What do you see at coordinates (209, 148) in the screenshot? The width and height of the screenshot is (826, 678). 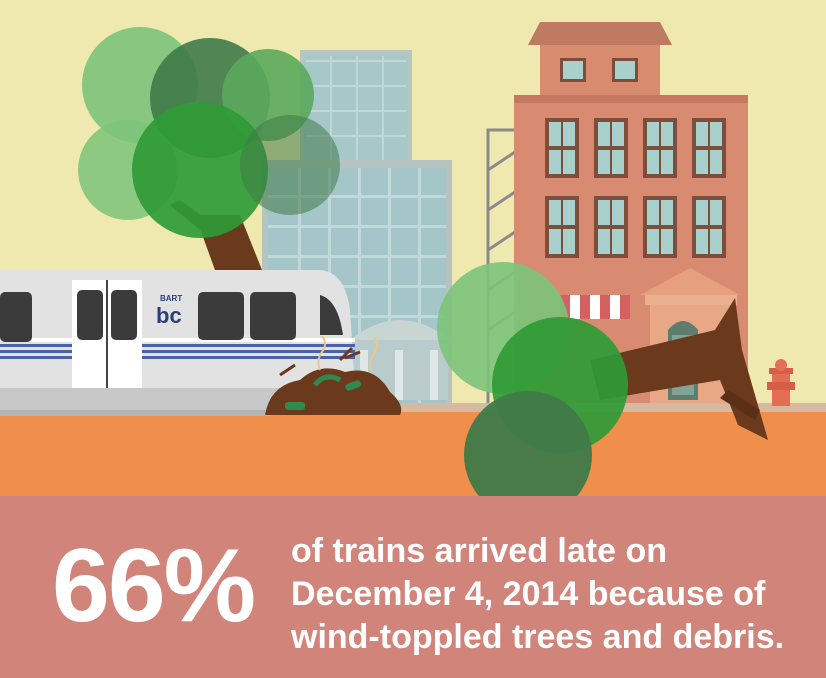 I see `tree-icon` at bounding box center [209, 148].